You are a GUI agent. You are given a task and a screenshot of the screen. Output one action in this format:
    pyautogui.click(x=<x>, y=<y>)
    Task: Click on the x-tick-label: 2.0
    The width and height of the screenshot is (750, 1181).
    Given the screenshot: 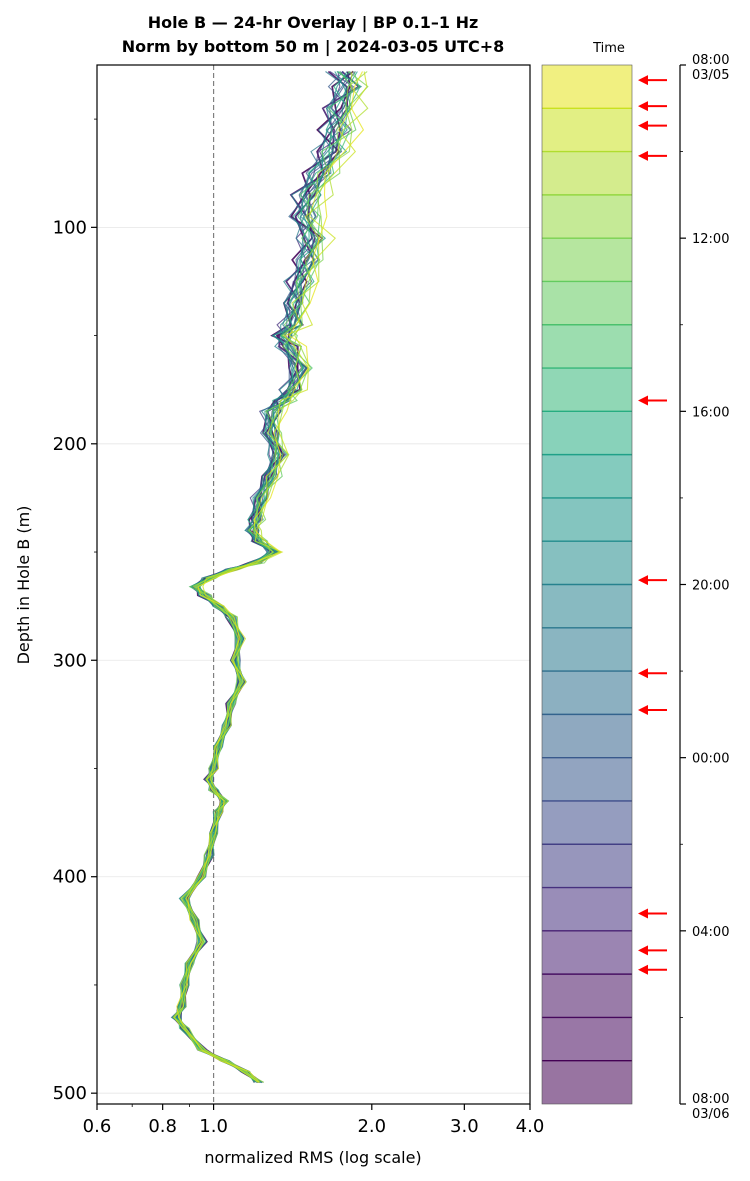 What is the action you would take?
    pyautogui.click(x=371, y=1126)
    